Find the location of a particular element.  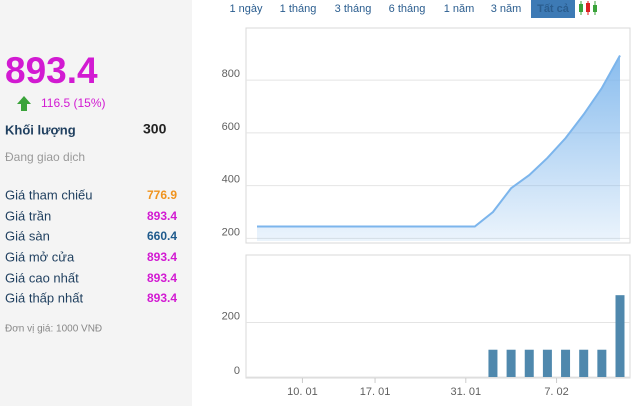

row-label: Giá tham chiếu is located at coordinates (48, 194).